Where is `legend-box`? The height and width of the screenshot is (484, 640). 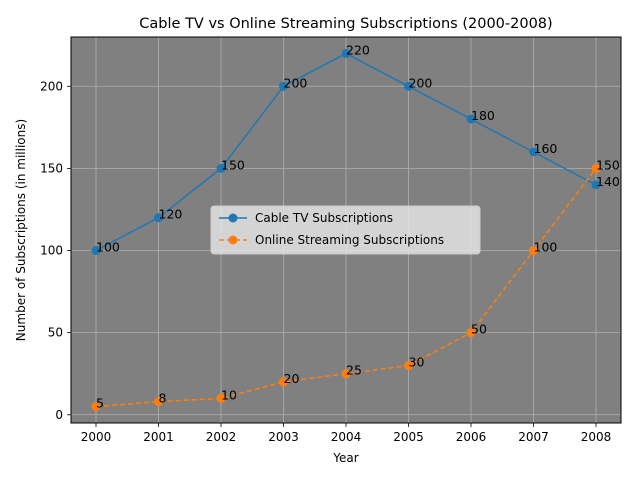
legend-box is located at coordinates (345, 230).